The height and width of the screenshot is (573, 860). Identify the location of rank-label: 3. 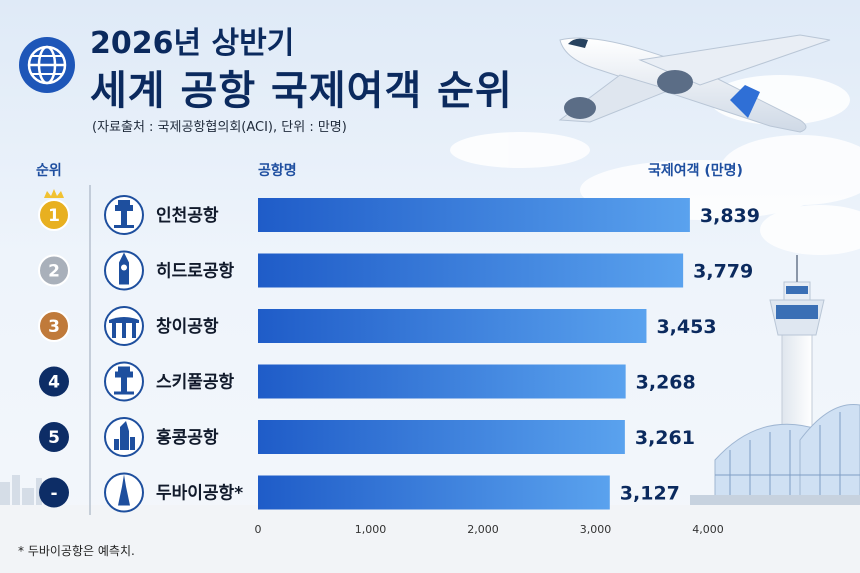
(54, 327).